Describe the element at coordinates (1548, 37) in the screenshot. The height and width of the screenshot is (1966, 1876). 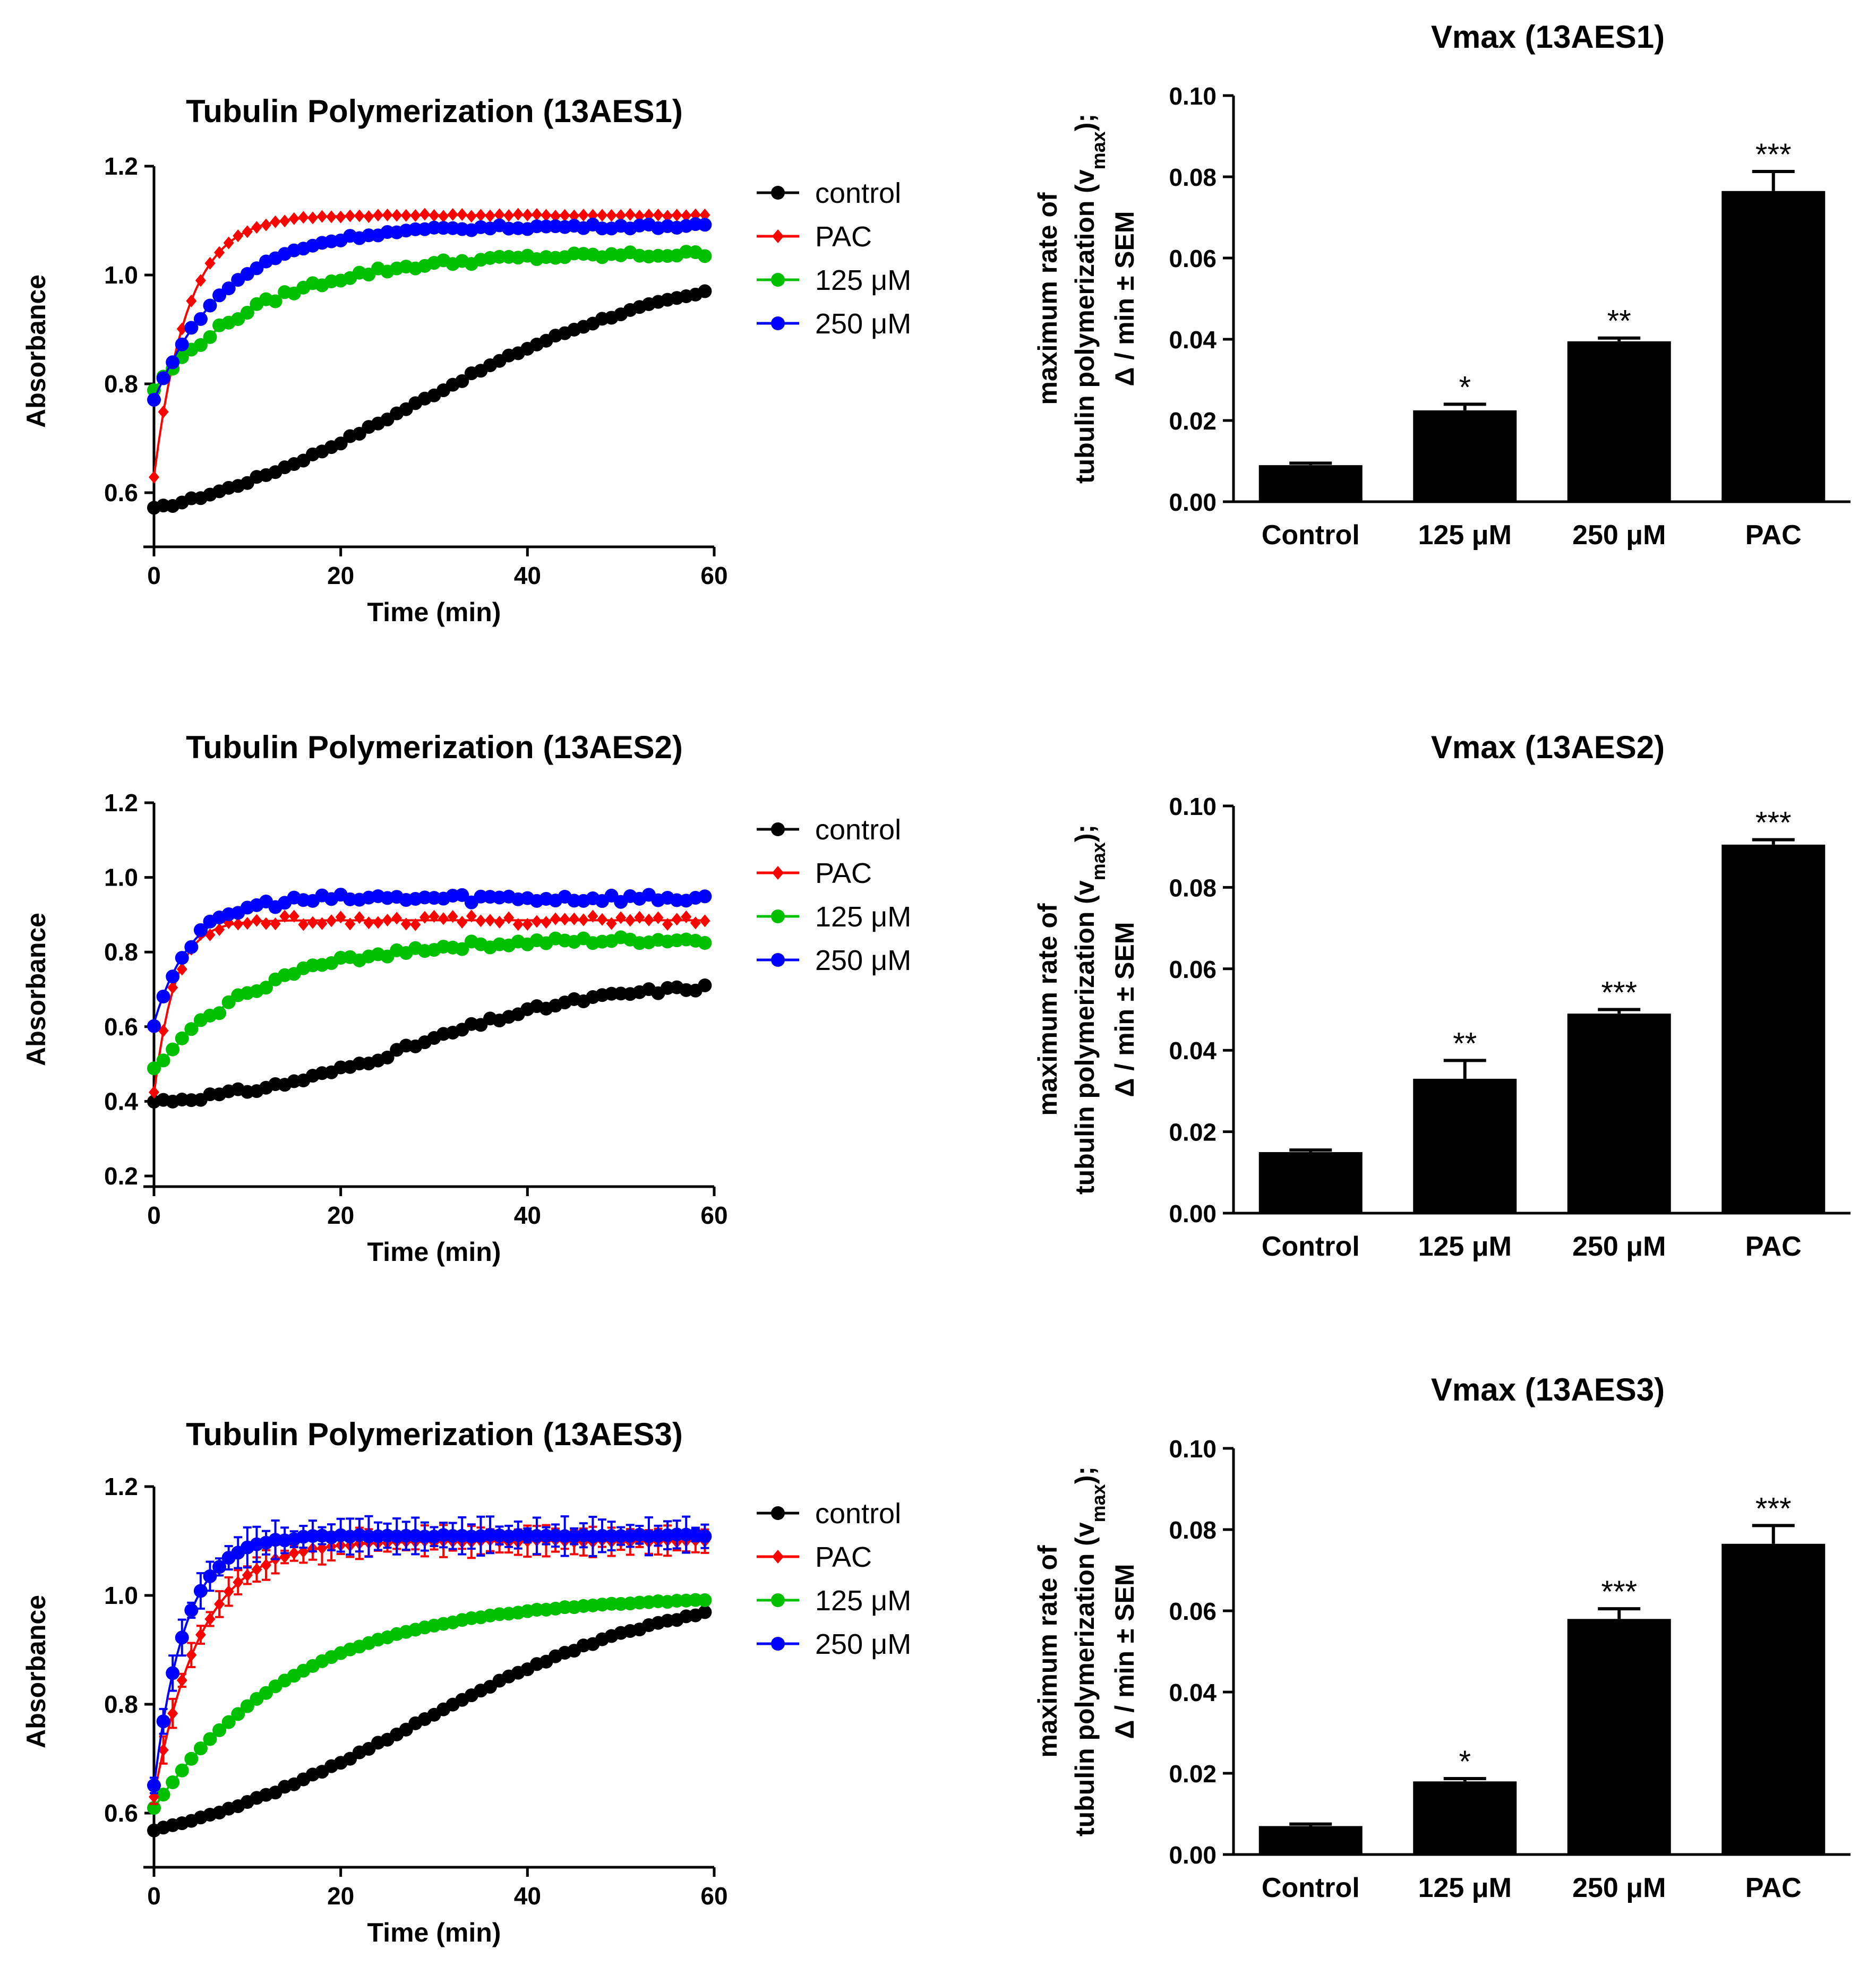
I see `chart-title: Vmax (13AES1)` at that location.